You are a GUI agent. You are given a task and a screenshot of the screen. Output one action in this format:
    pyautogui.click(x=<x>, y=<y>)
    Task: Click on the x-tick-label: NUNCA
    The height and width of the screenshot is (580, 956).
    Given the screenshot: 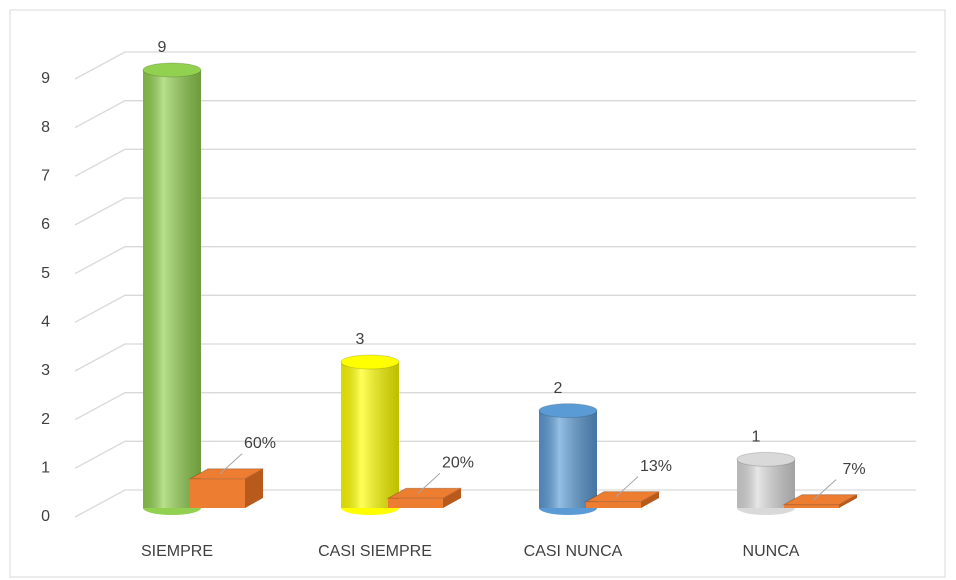 What is the action you would take?
    pyautogui.click(x=771, y=551)
    